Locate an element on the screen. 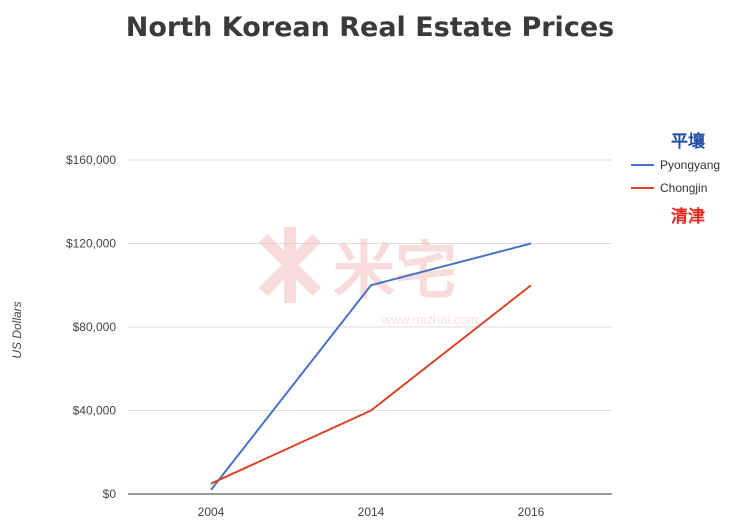 The width and height of the screenshot is (740, 530). x-tick-label: 2014 is located at coordinates (371, 512).